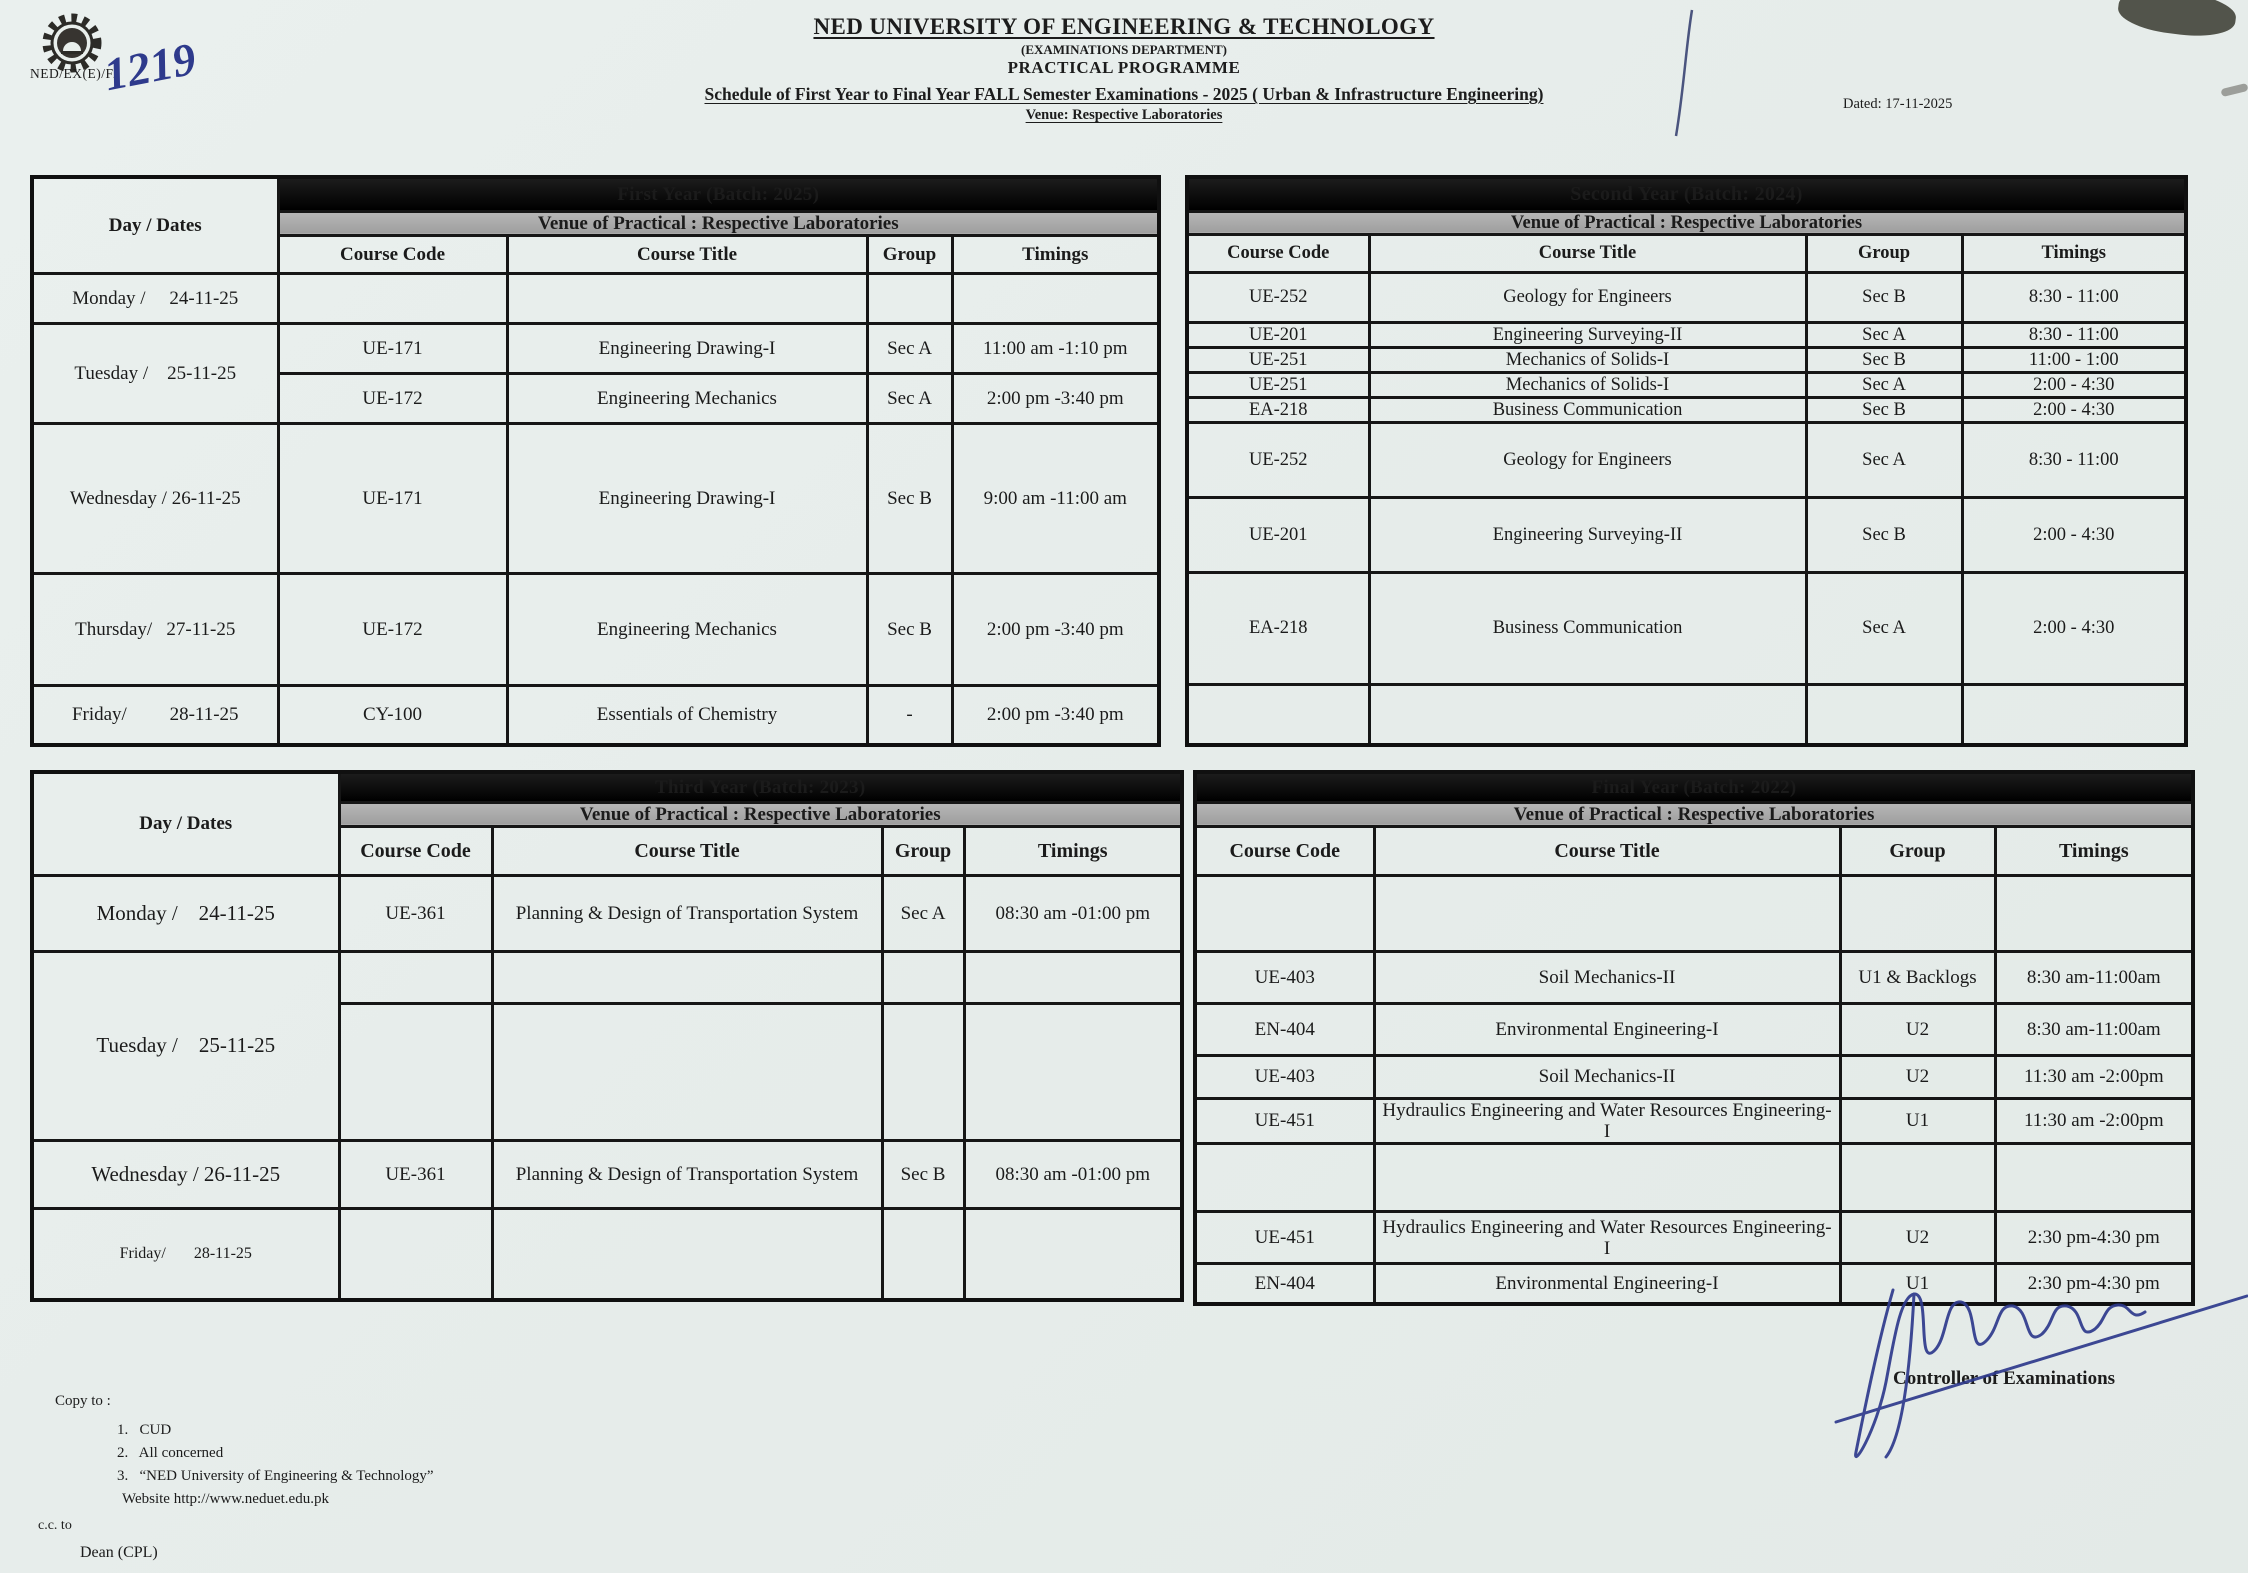 The height and width of the screenshot is (1573, 2248). What do you see at coordinates (718, 194) in the screenshot?
I see `first-year-band: First Year (Batch: 2025)` at bounding box center [718, 194].